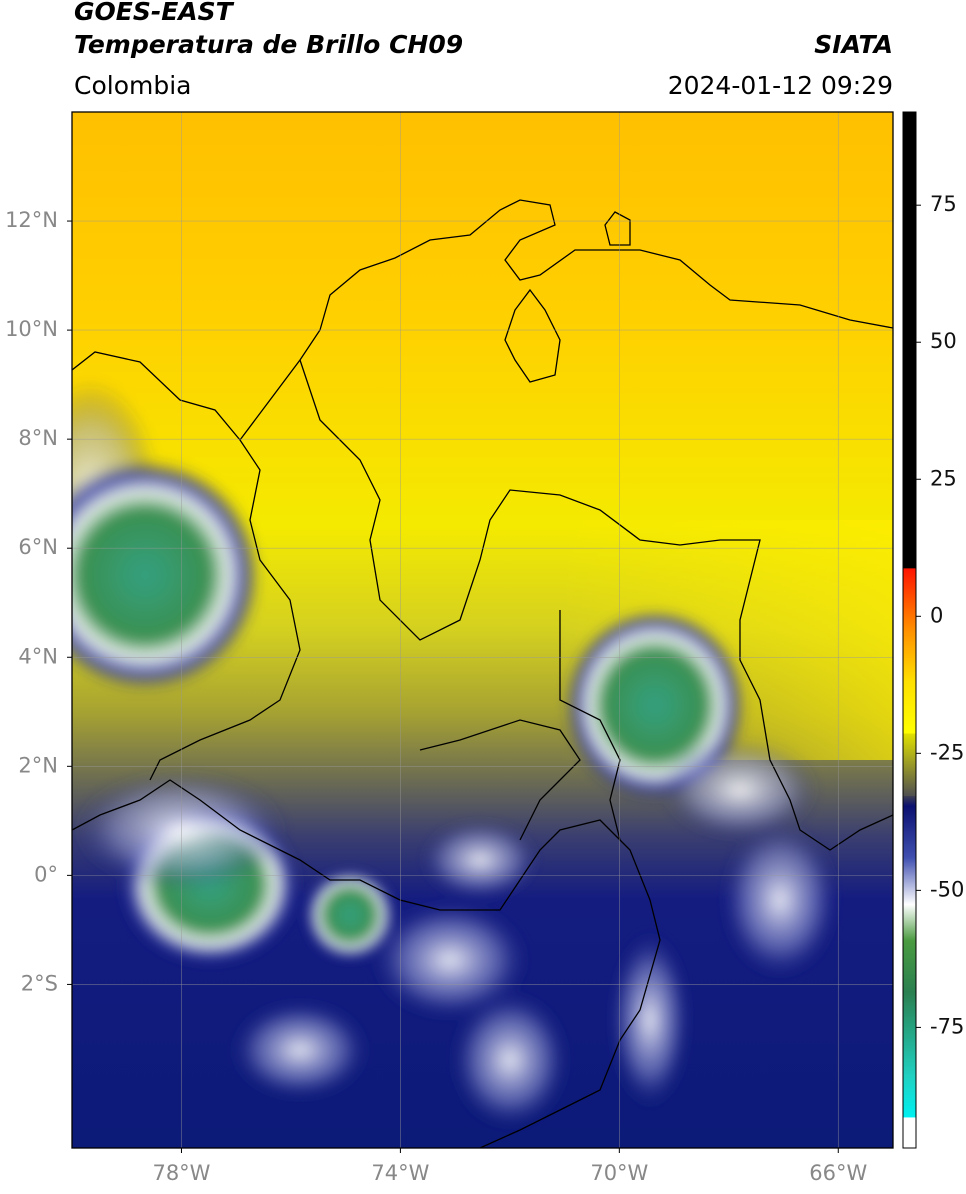 The width and height of the screenshot is (966, 1194). I want to click on y-tick-label: 10°N, so click(31, 329).